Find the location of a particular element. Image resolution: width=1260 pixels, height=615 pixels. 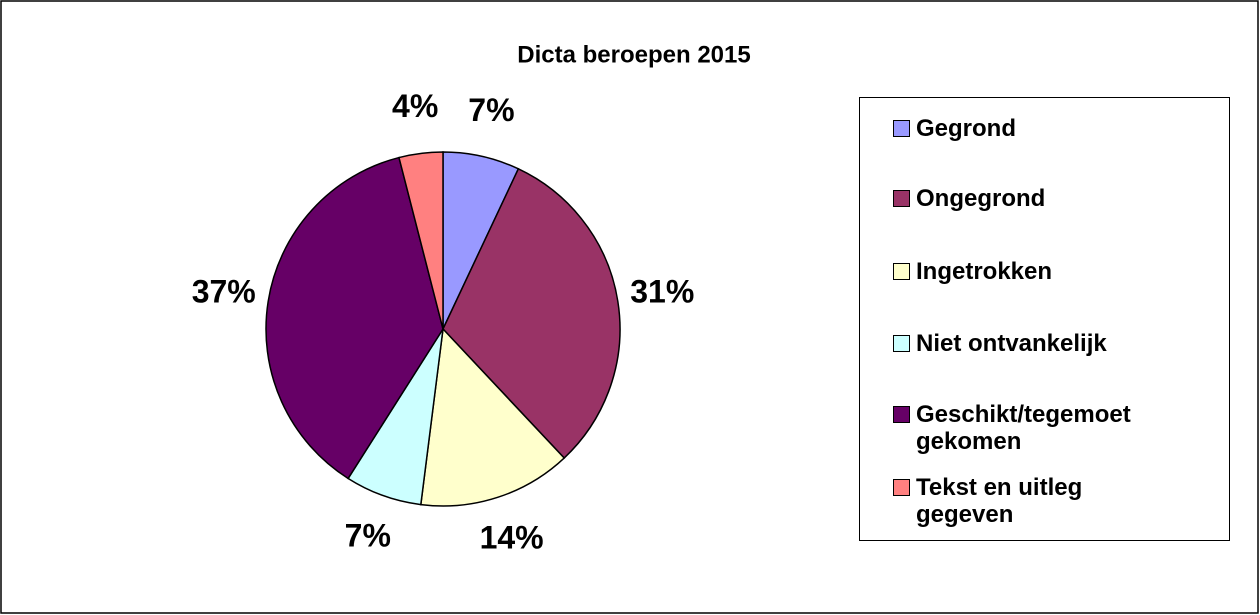

data-label: 14% is located at coordinates (512, 538).